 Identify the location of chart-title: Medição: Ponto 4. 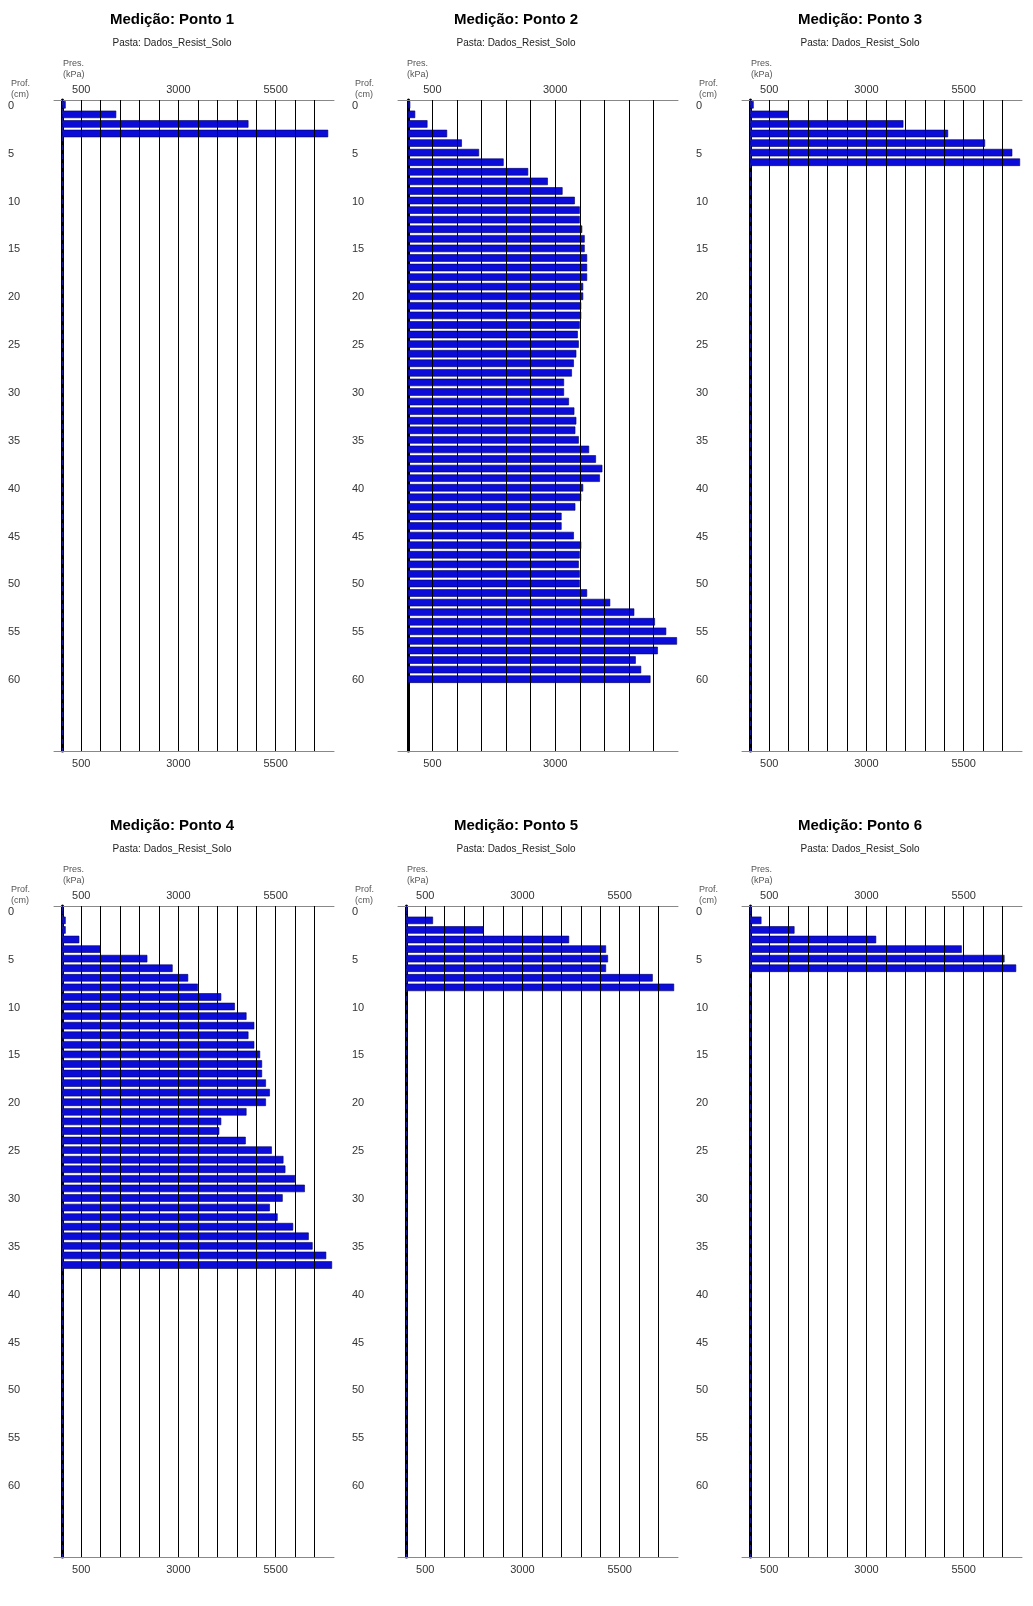
(172, 824).